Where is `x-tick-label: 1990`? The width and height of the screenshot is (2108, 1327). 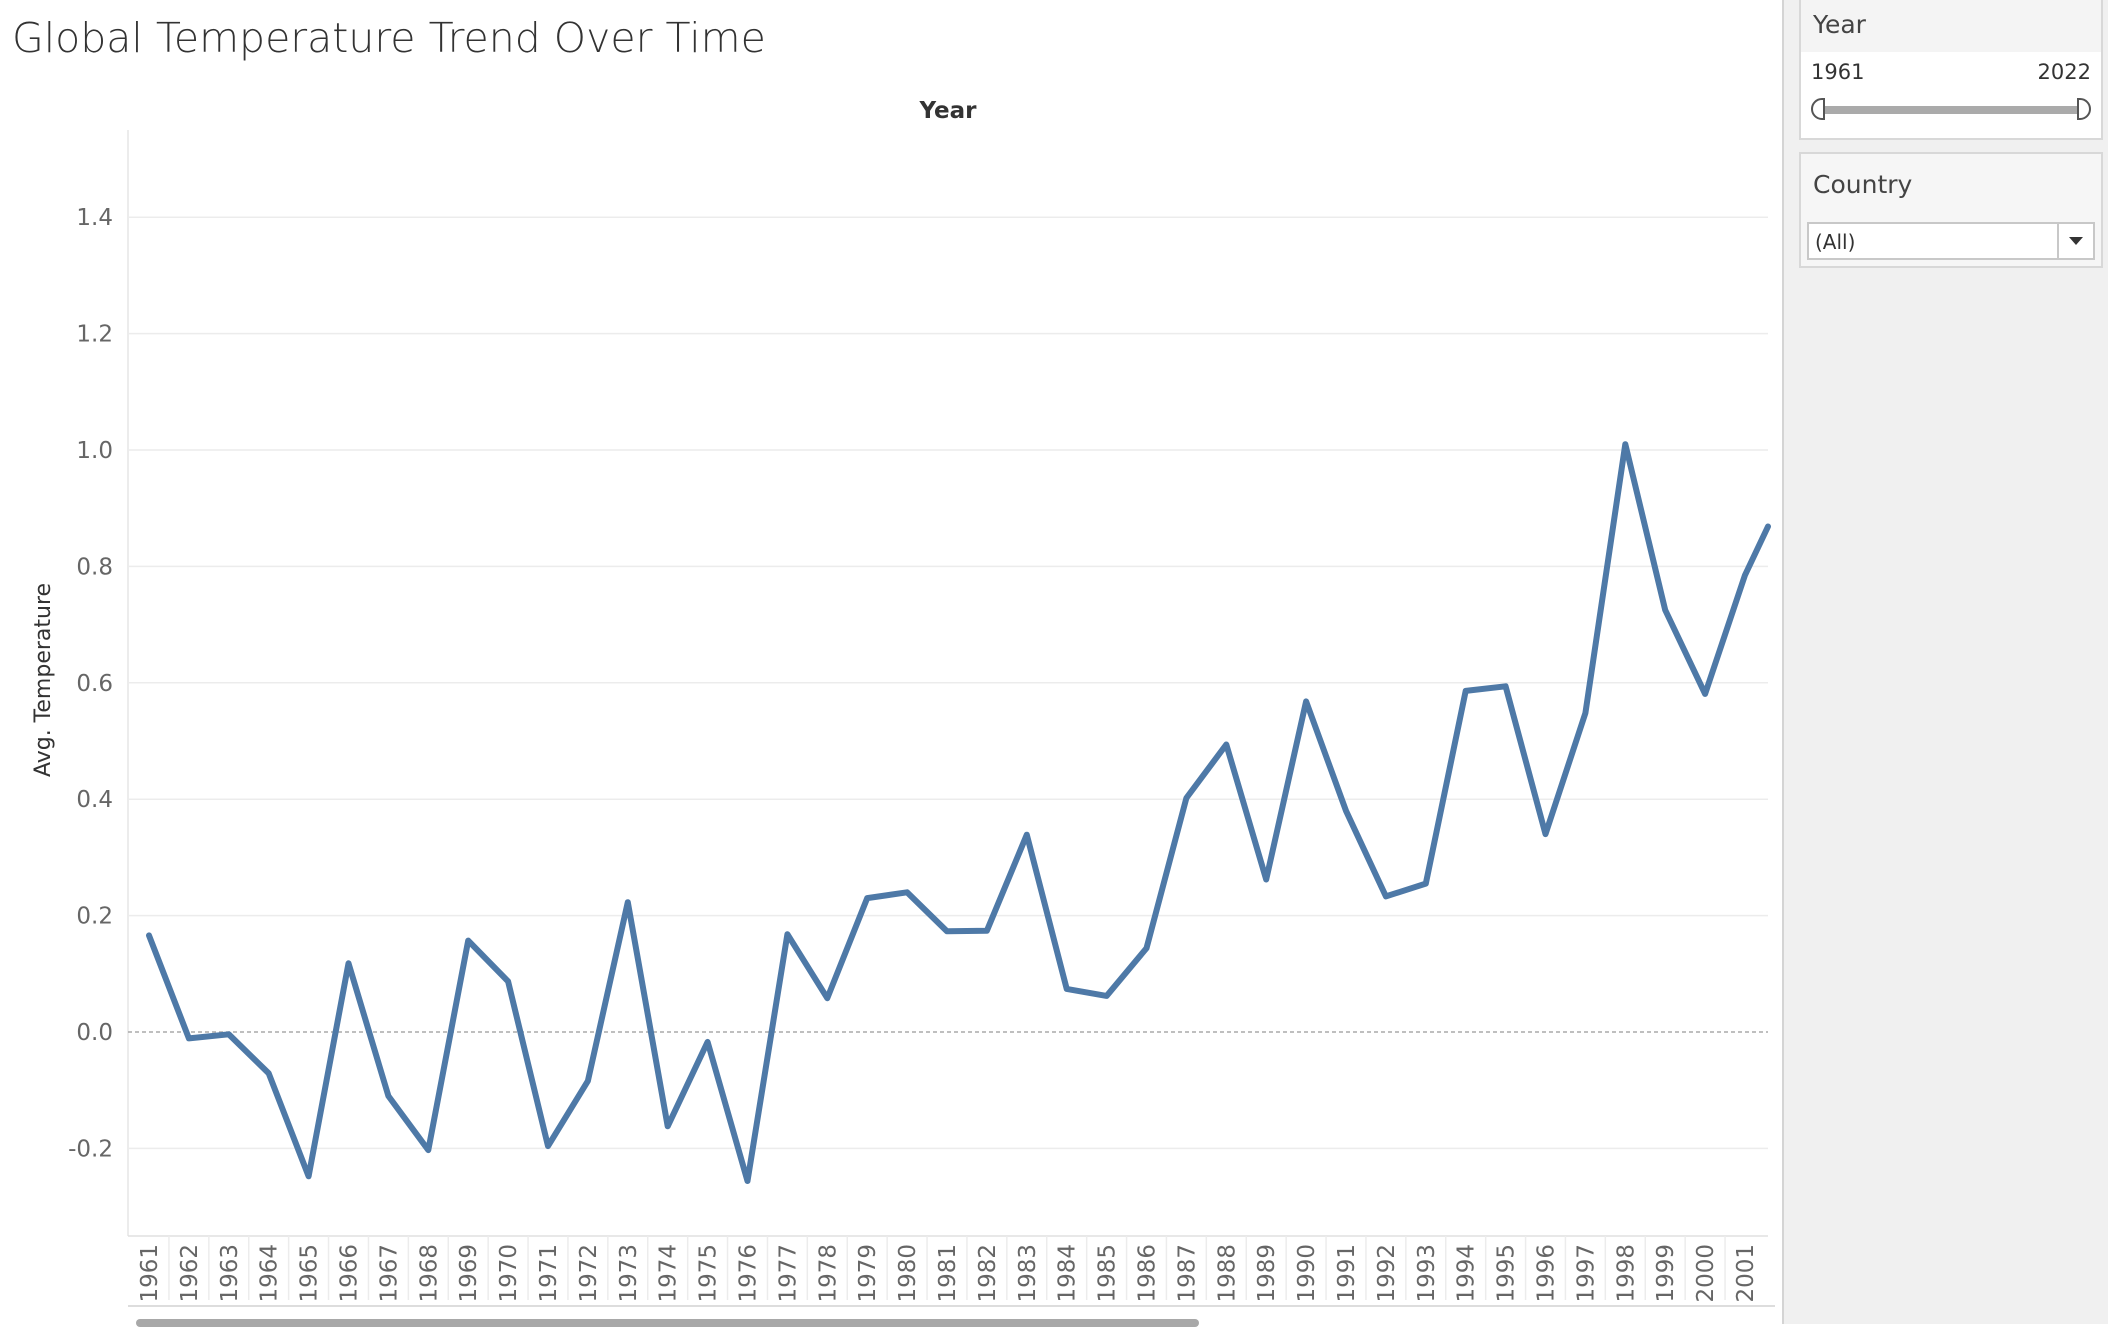 x-tick-label: 1990 is located at coordinates (1307, 1273).